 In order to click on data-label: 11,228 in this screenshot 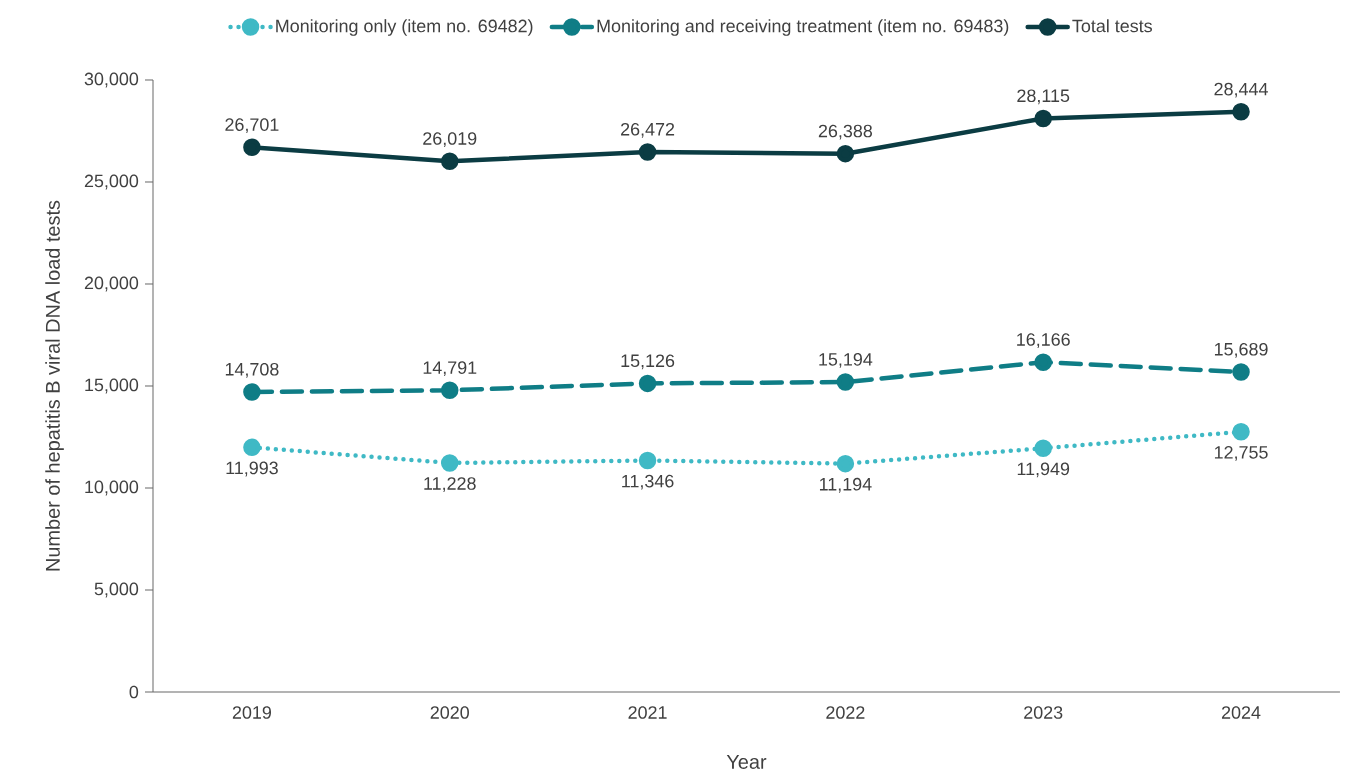, I will do `click(450, 485)`.